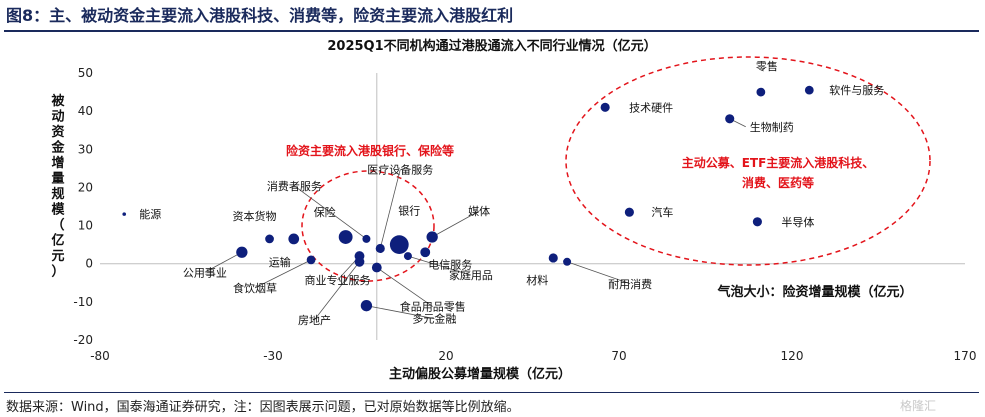  I want to click on x-tick-label: -80, so click(100, 356).